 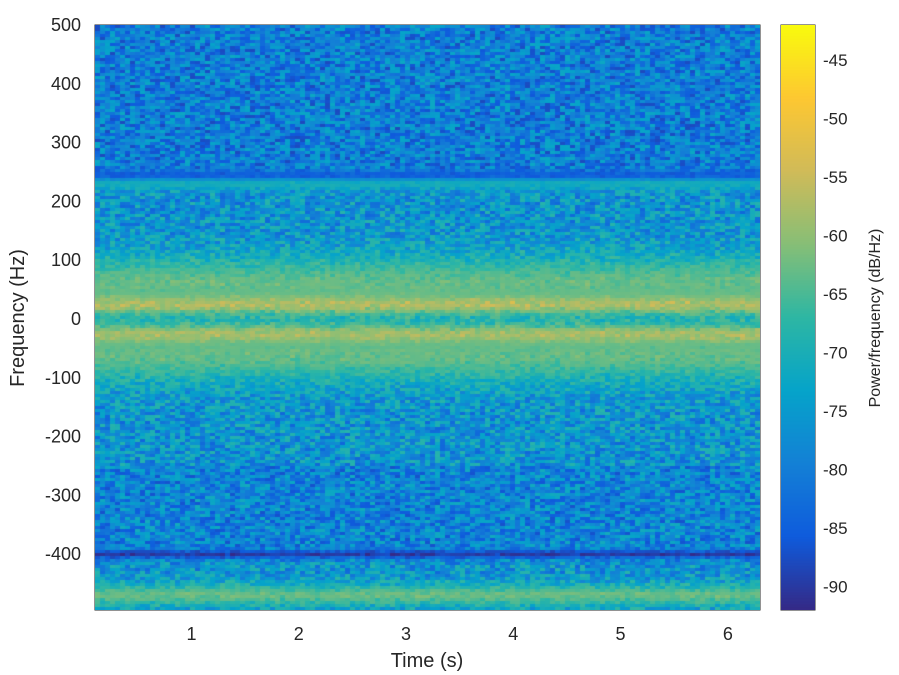 I want to click on colorbar-tick-label: -60, so click(x=835, y=236).